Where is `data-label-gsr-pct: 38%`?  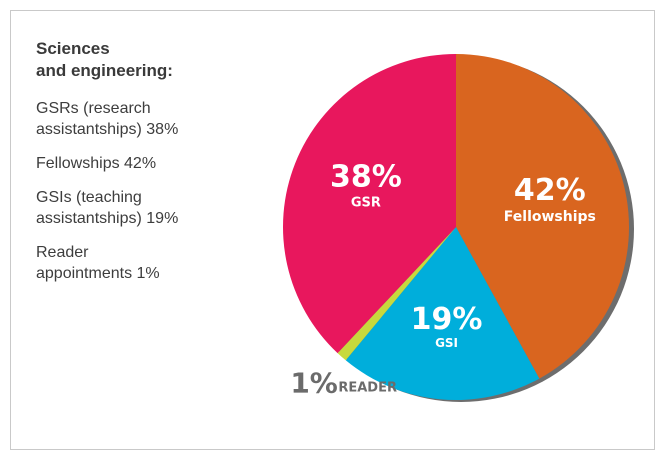
data-label-gsr-pct: 38% is located at coordinates (366, 176).